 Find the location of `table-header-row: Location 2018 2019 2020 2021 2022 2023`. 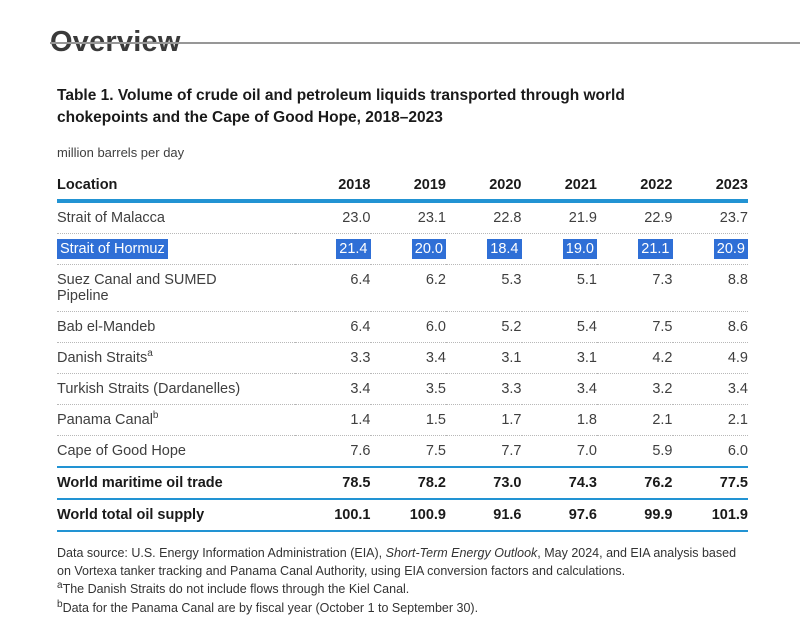

table-header-row: Location 2018 2019 2020 2021 2022 2023 is located at coordinates (402, 187).